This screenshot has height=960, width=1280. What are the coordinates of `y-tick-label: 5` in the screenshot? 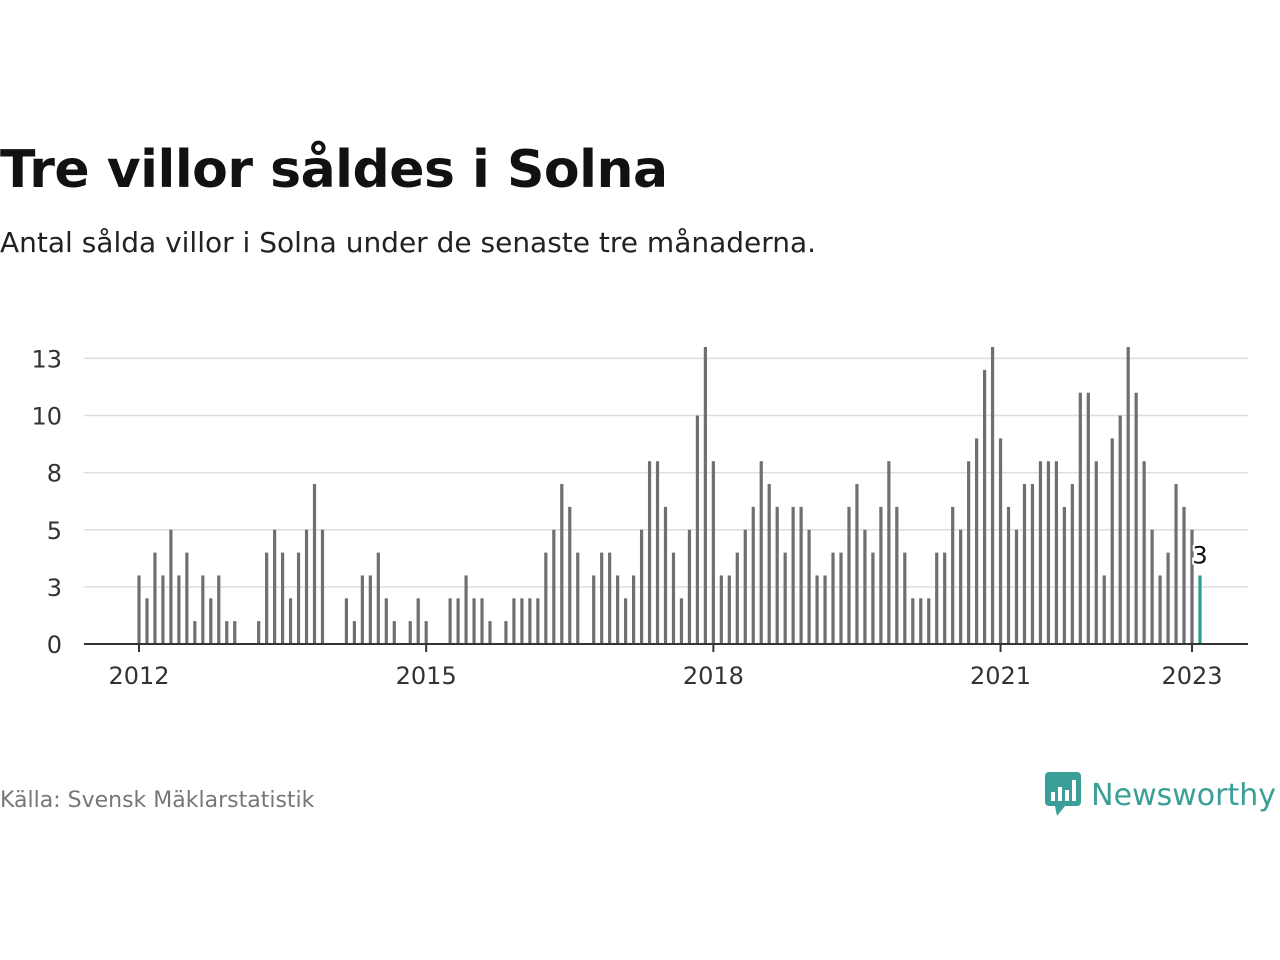 It's located at (54, 531).